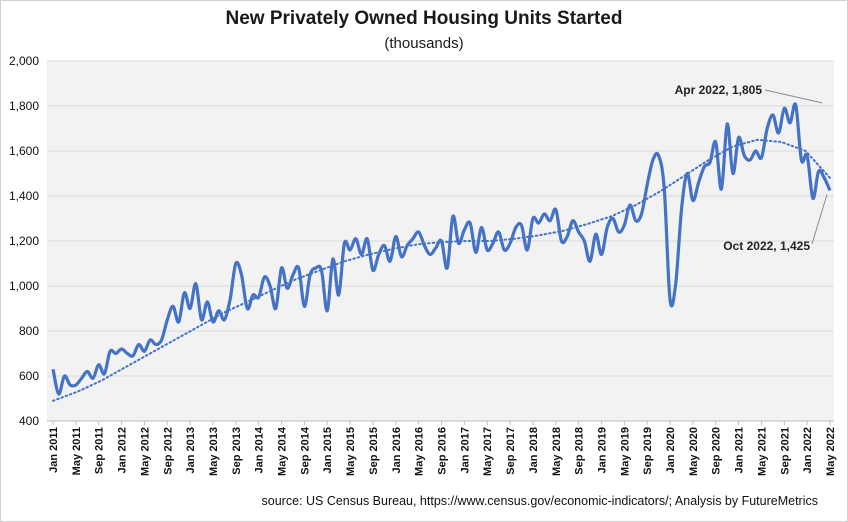 The image size is (848, 522). What do you see at coordinates (145, 451) in the screenshot?
I see `x-tick-label: May 2012` at bounding box center [145, 451].